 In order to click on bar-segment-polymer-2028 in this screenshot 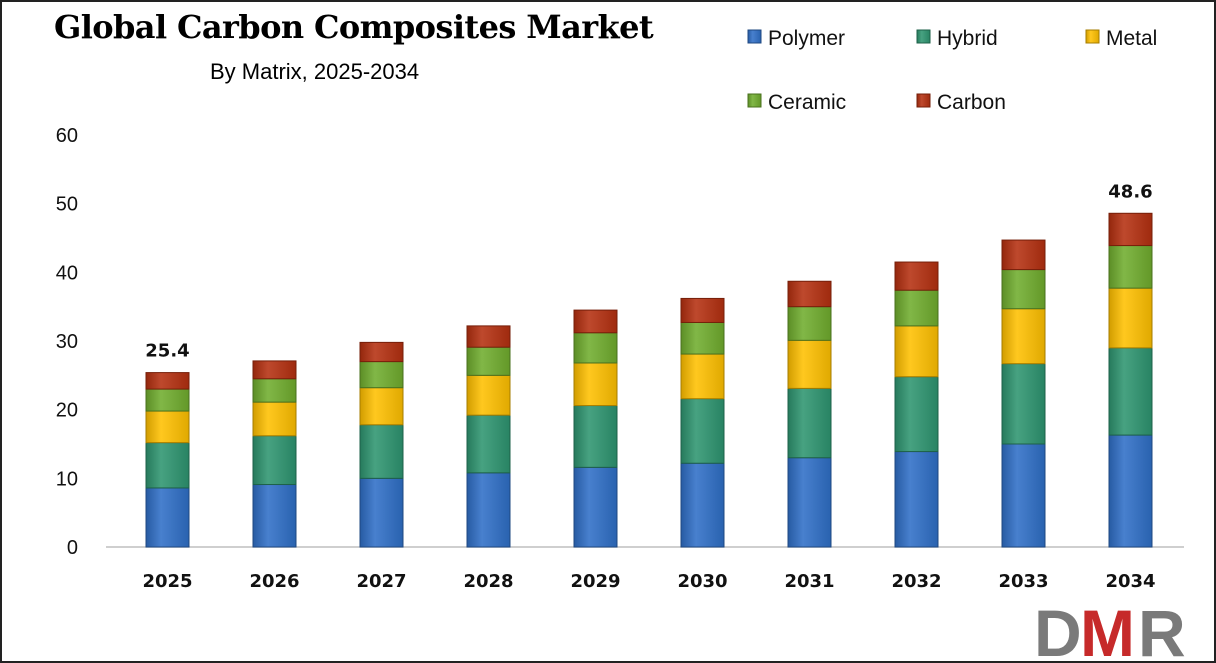, I will do `click(488, 510)`.